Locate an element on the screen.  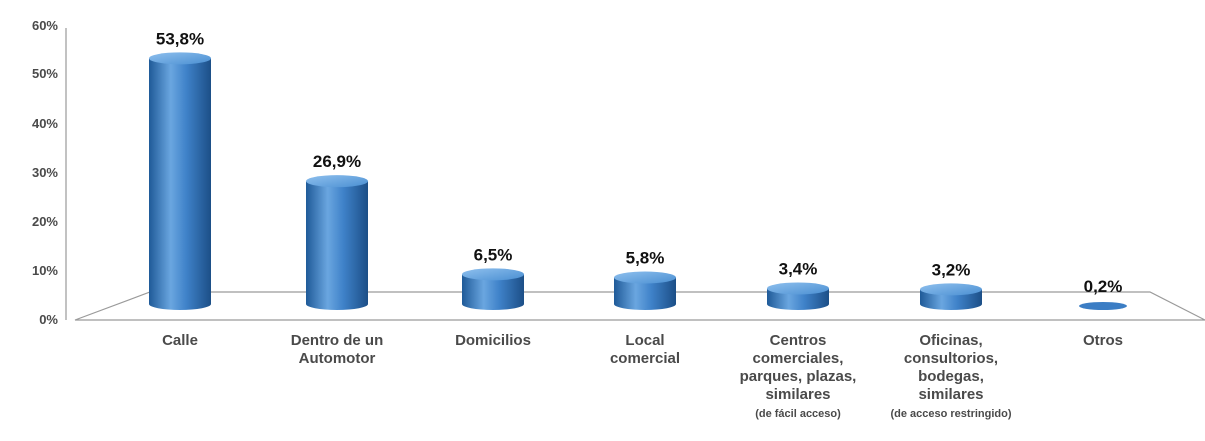
y-axis-ticks: 0% 10% 20% 30% 40% 50% 60% is located at coordinates (45, 172).